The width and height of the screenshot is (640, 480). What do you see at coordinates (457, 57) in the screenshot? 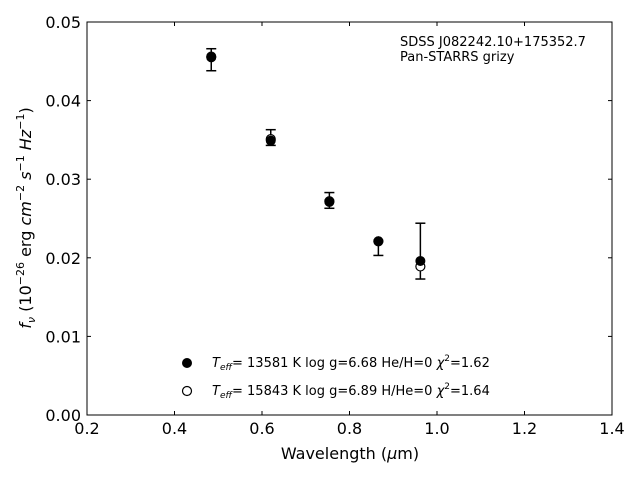
I see `annotation-survey: Pan-STARRS grizy` at bounding box center [457, 57].